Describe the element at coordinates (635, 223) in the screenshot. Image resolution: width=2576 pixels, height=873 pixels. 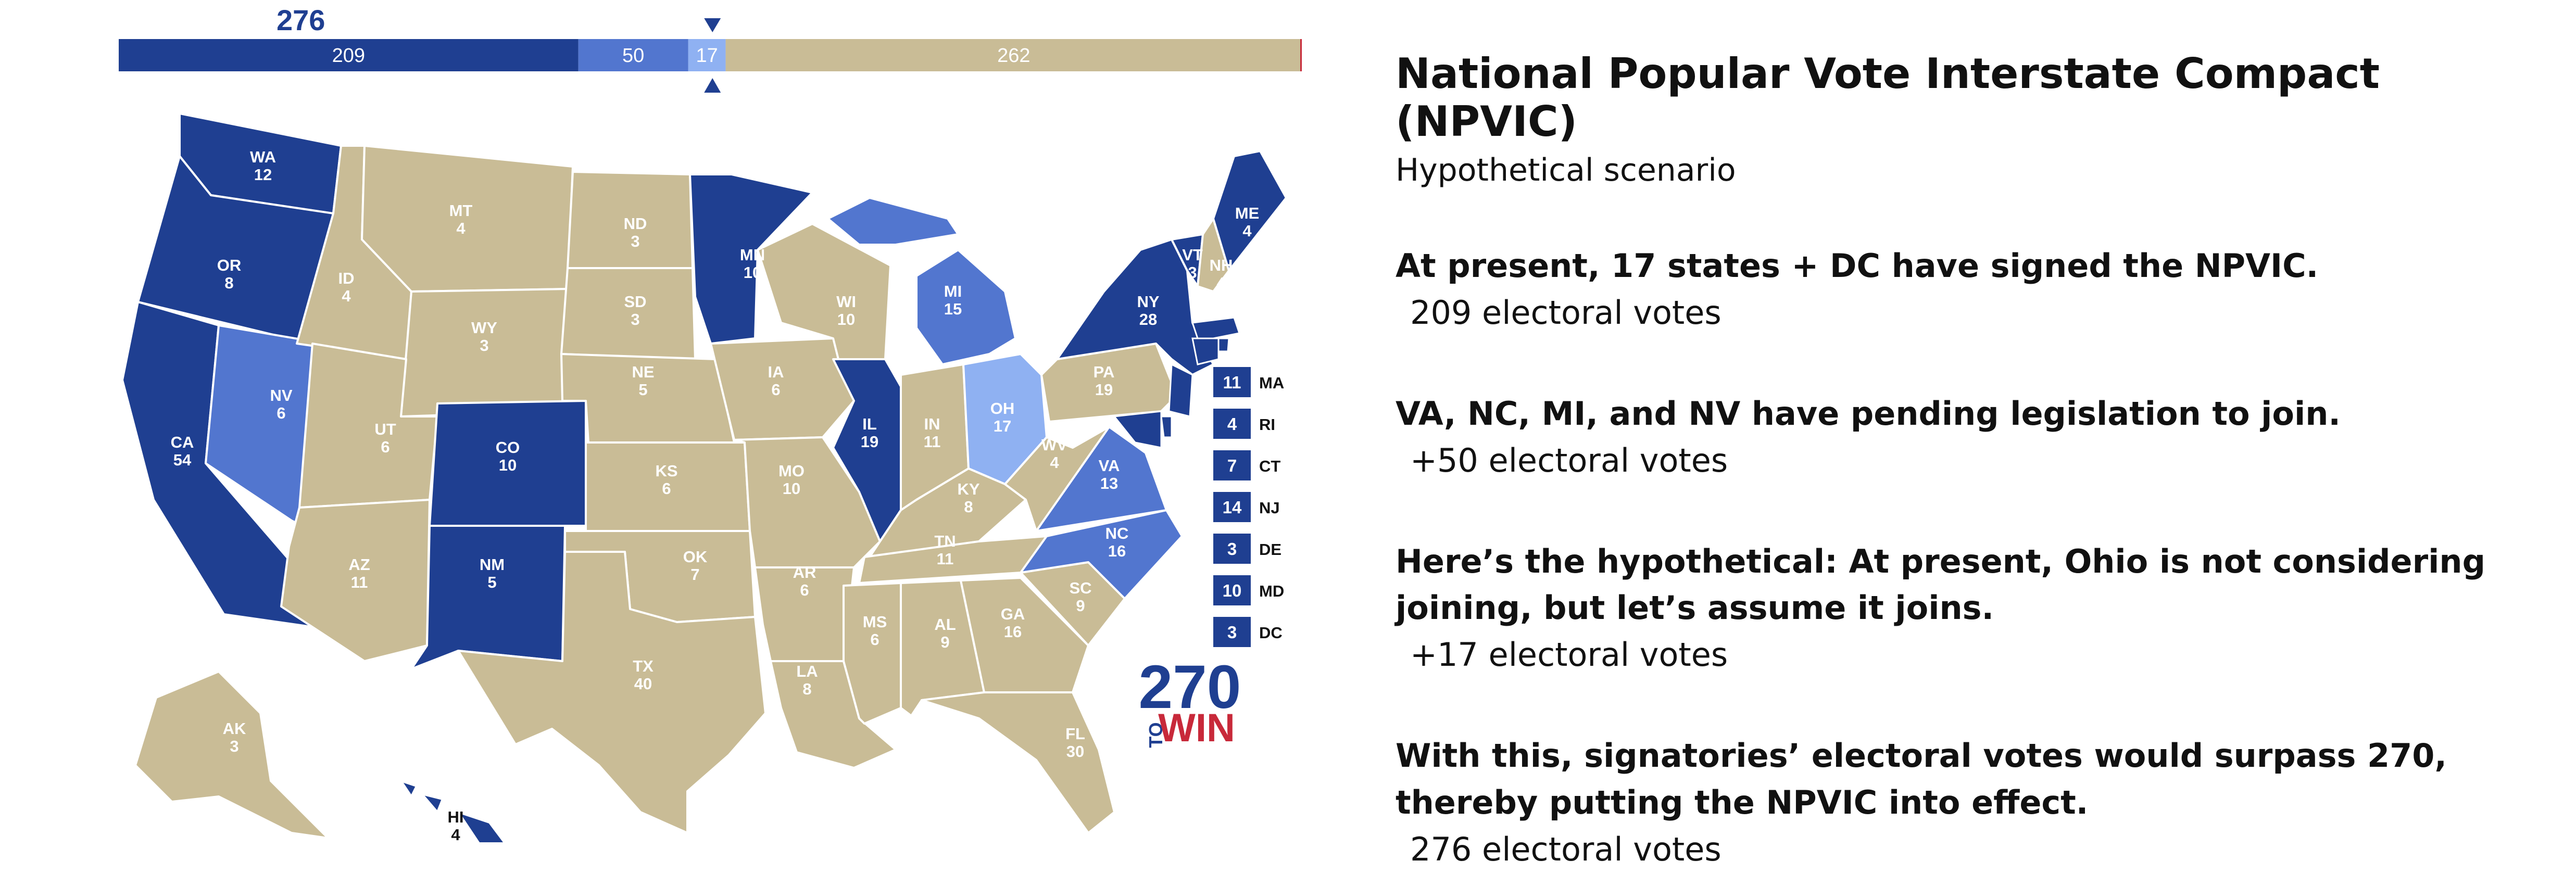
I see `state-label-abbr: ND` at that location.